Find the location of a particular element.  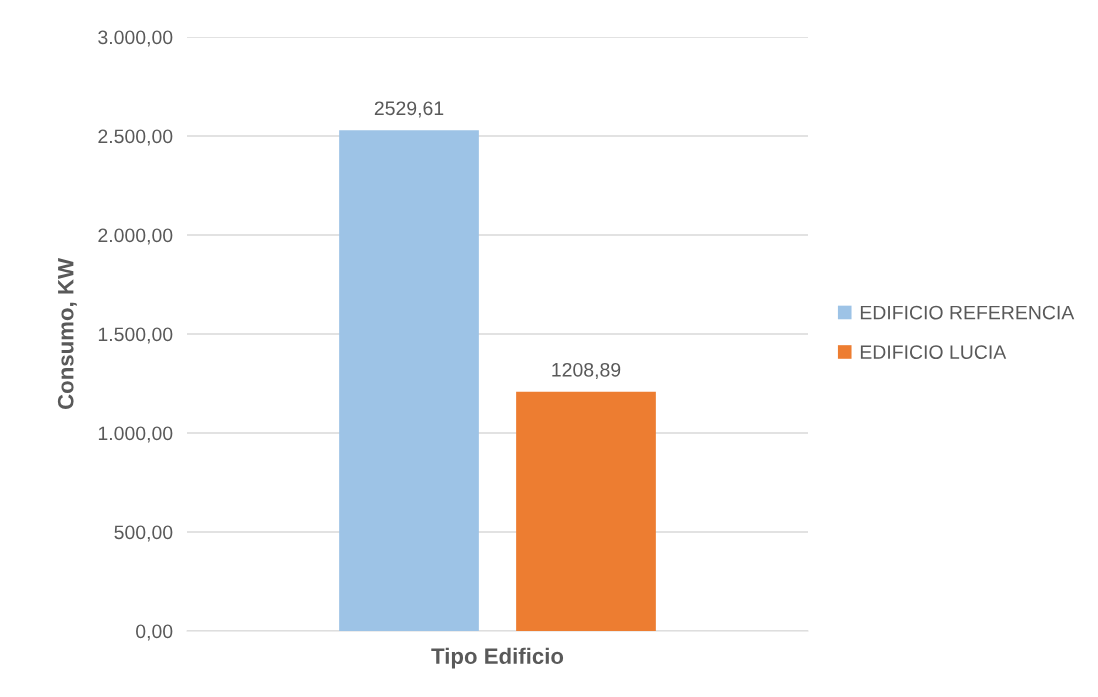

y-tick-label: 500,00 is located at coordinates (143, 533).